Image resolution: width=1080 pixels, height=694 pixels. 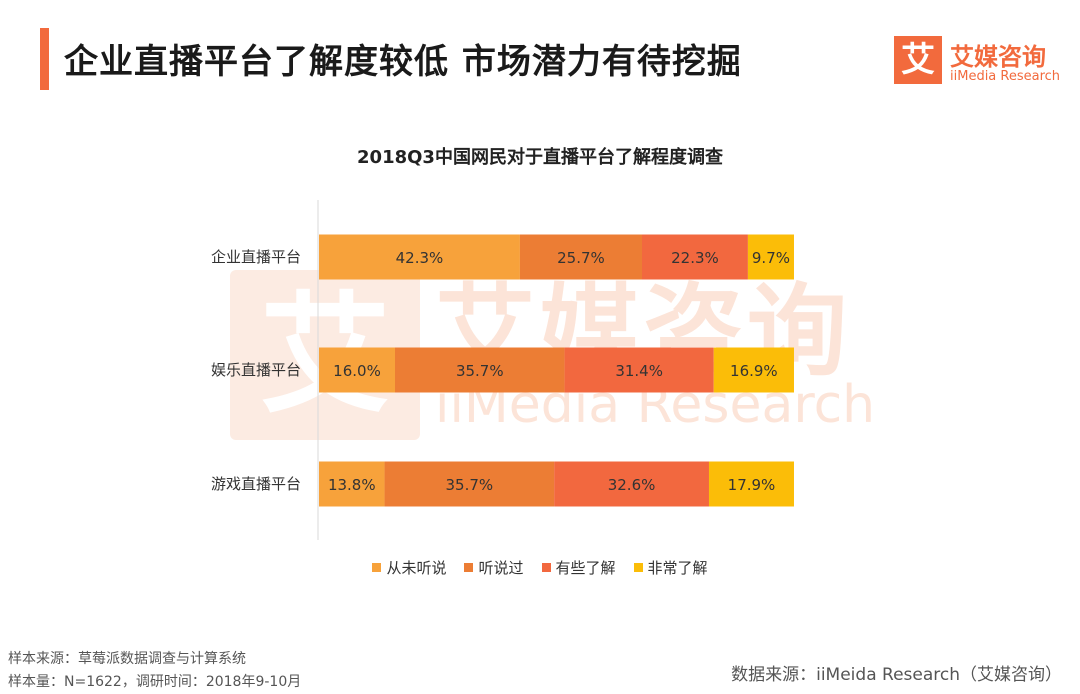 I want to click on legend-item: 非常了解, so click(x=670, y=567).